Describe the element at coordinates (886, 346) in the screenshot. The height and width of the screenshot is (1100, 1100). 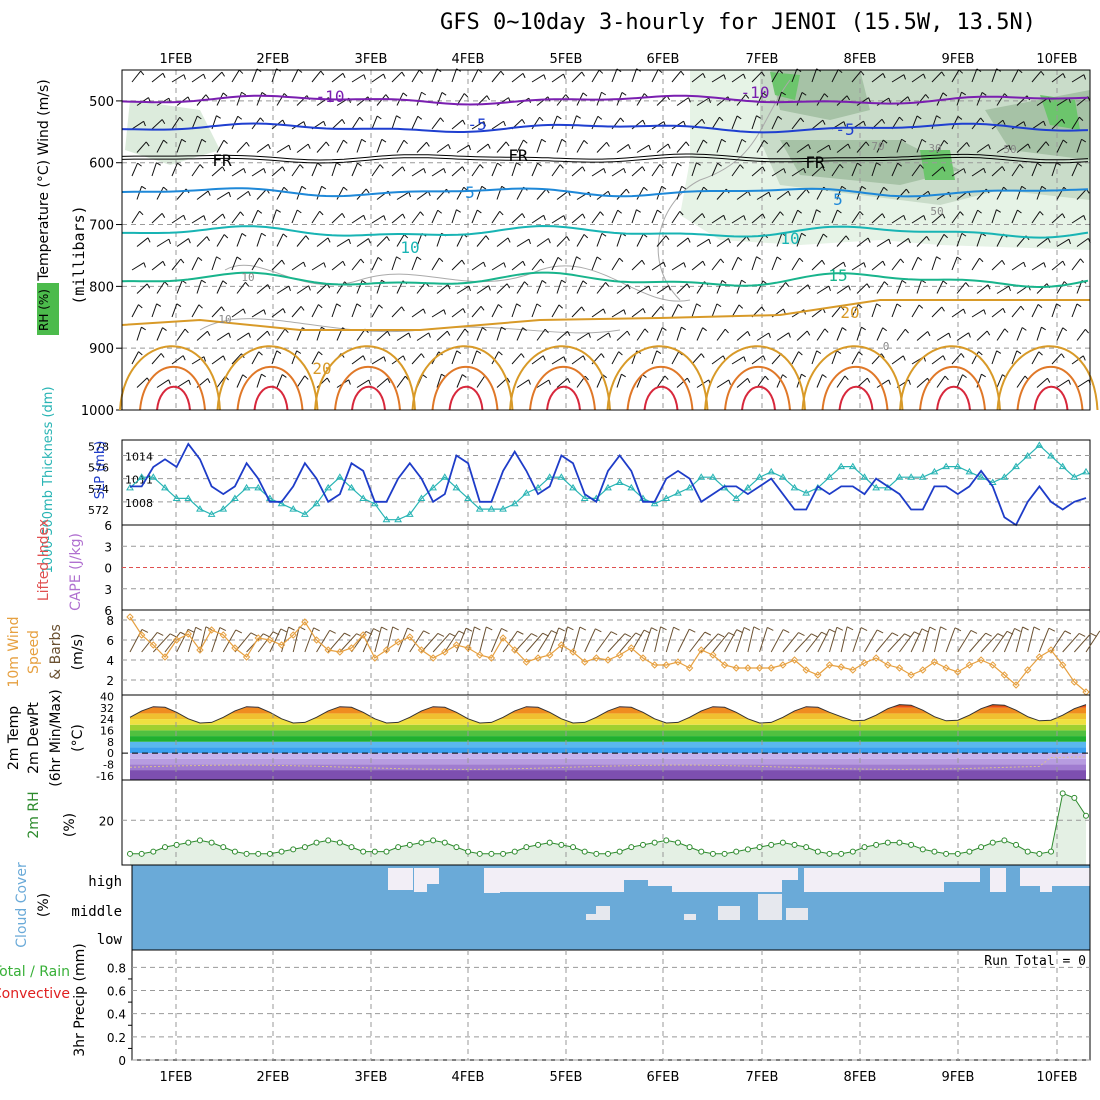
I see `isotherm-label: 0` at that location.